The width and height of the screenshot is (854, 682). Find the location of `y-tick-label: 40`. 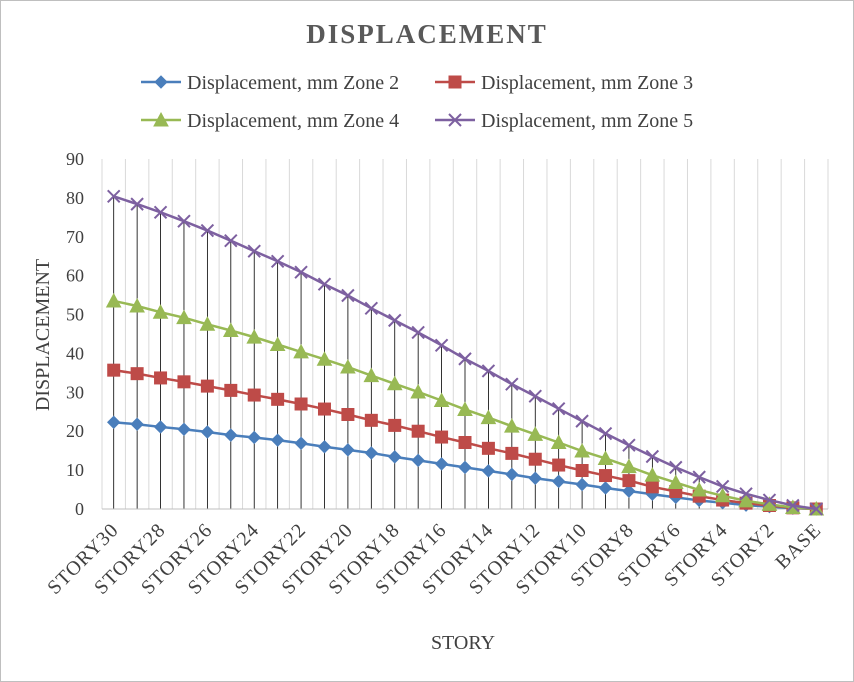

y-tick-label: 40 is located at coordinates (75, 353).